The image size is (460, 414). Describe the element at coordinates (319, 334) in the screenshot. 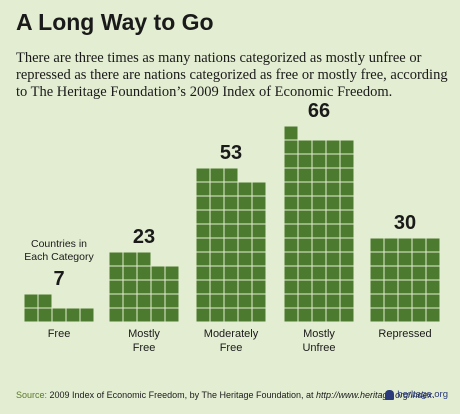

I see `category-label: Mostly` at that location.